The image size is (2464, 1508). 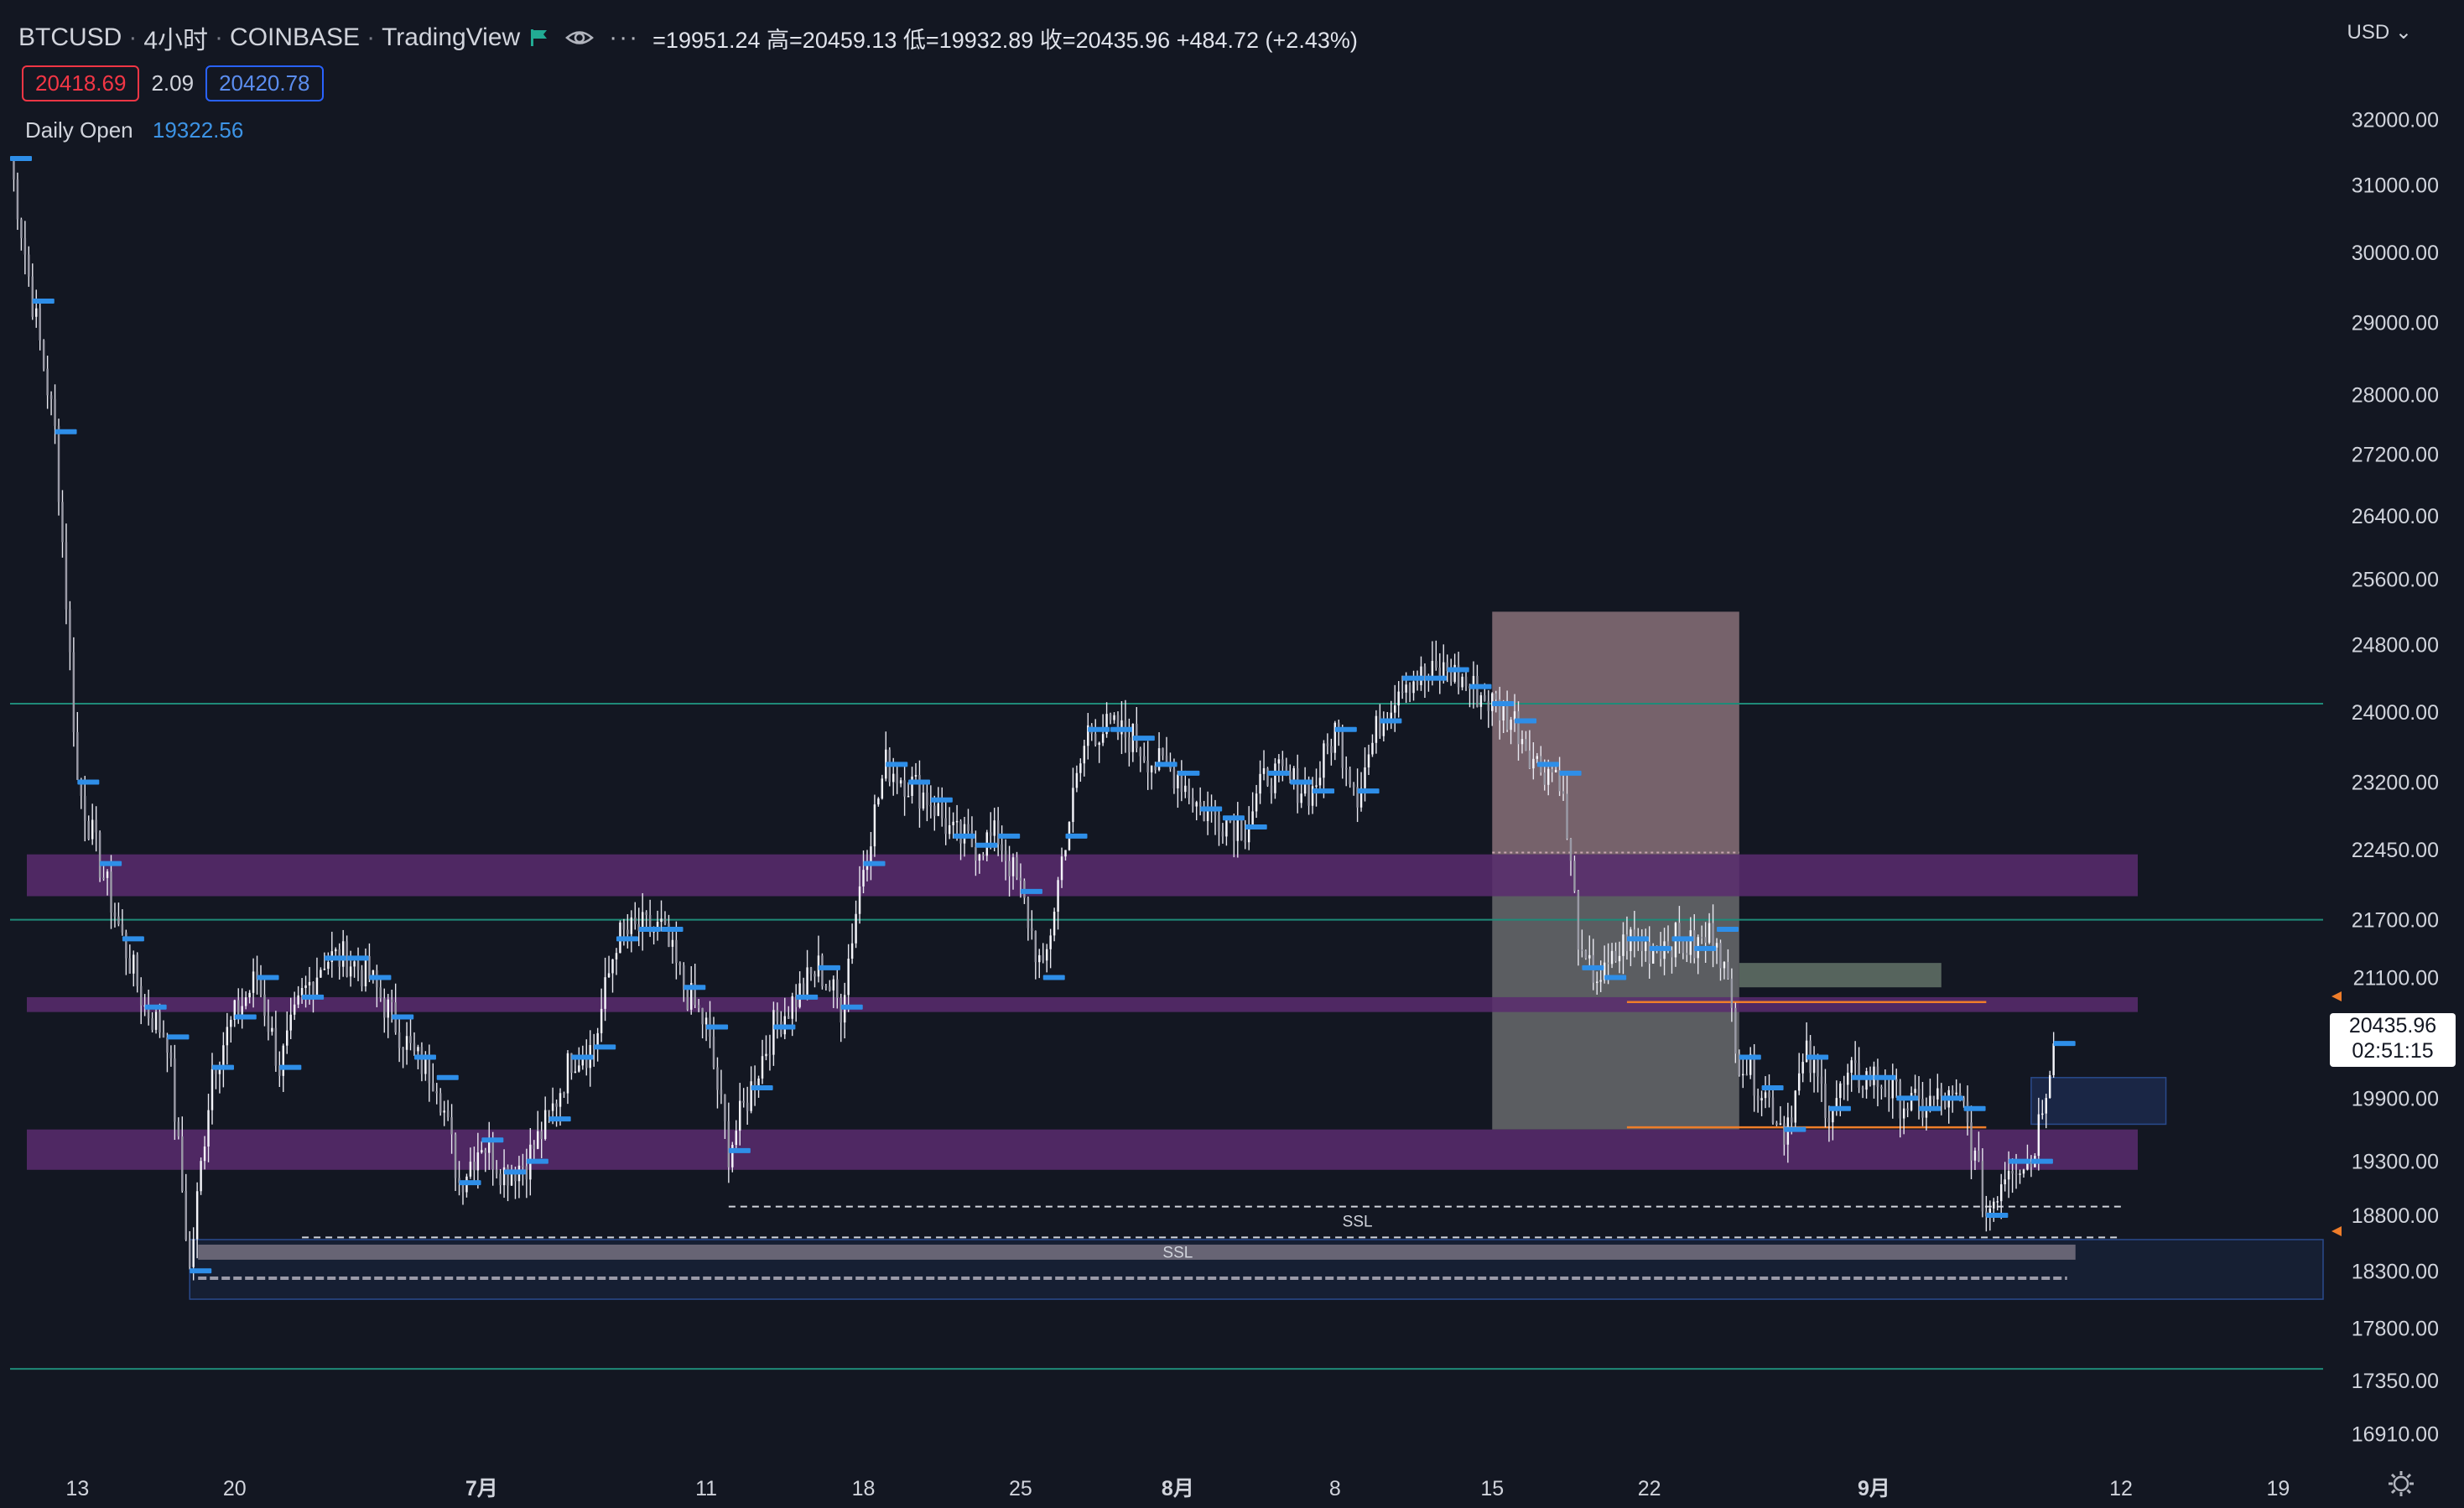 What do you see at coordinates (2401, 1483) in the screenshot?
I see `settings-icon` at bounding box center [2401, 1483].